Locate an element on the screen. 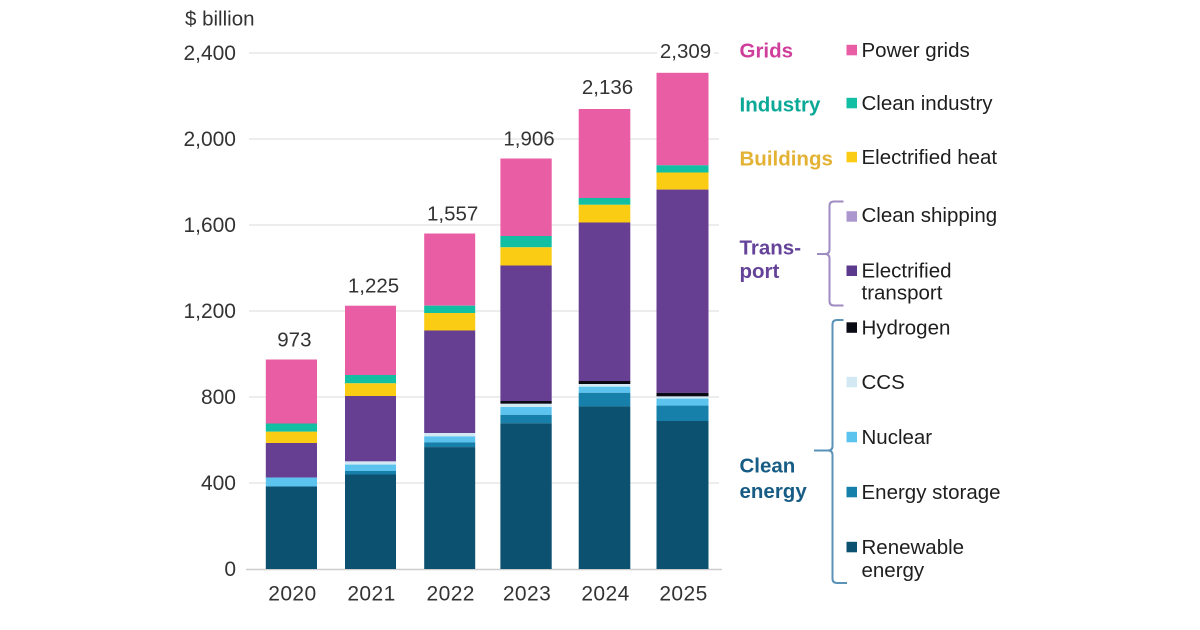 This screenshot has width=1200, height=630. svg-text: Energy storage is located at coordinates (931, 492).